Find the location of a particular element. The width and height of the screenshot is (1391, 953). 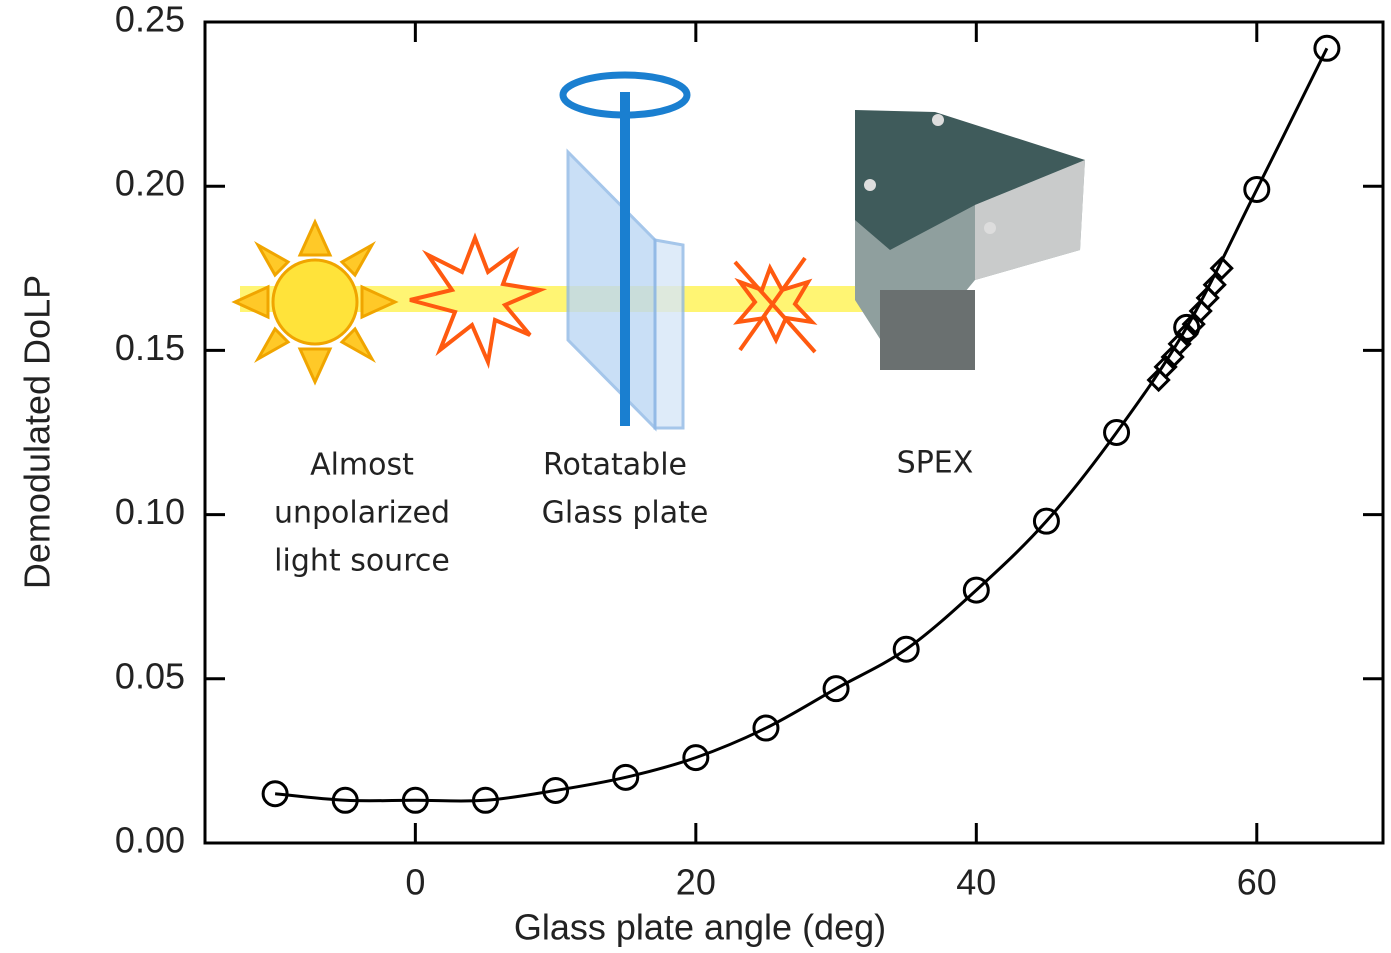

x-axis-label: Glass plate angle (deg) is located at coordinates (700, 927).